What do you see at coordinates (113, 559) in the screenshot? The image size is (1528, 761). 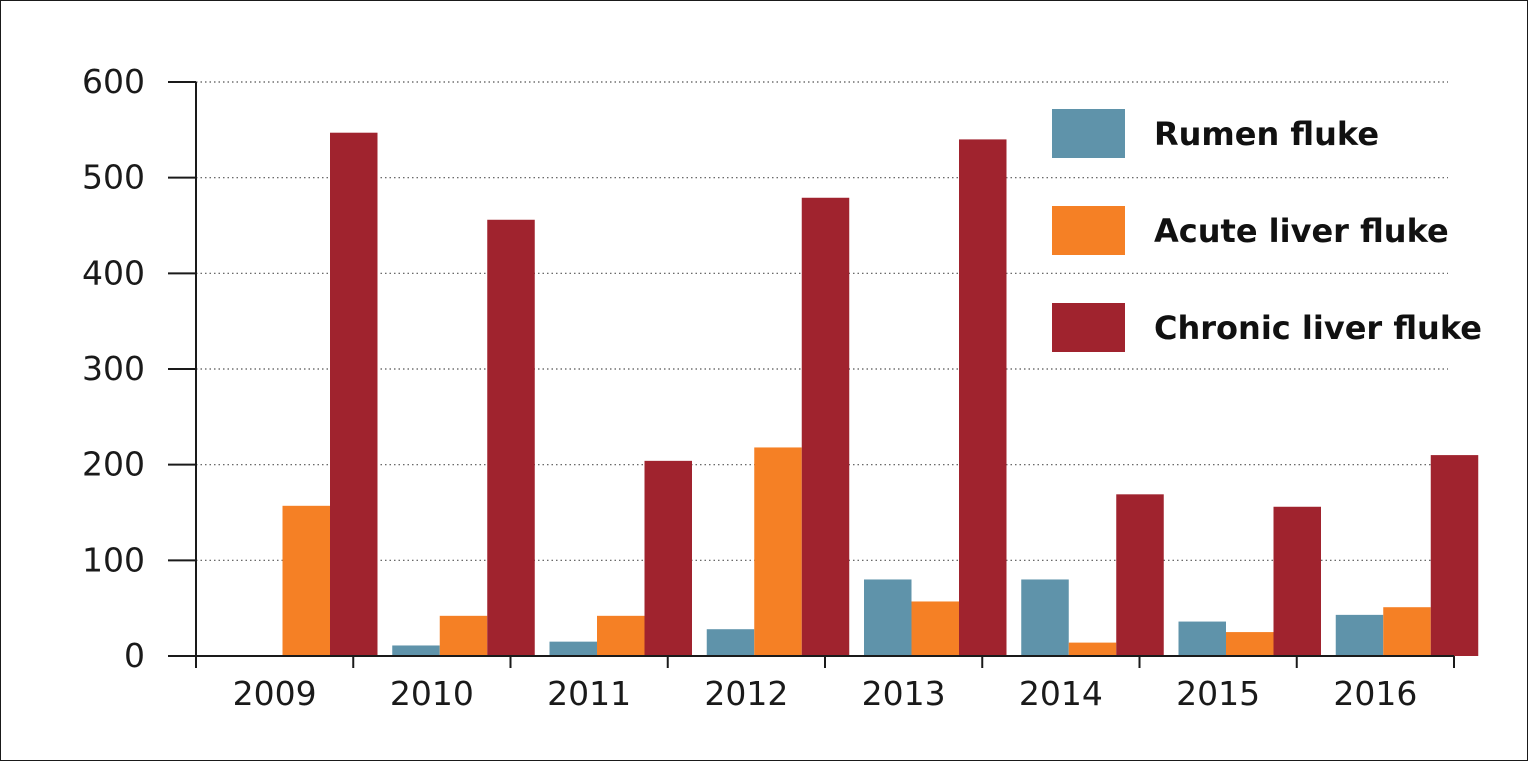 I see `y-tick-label: 100` at bounding box center [113, 559].